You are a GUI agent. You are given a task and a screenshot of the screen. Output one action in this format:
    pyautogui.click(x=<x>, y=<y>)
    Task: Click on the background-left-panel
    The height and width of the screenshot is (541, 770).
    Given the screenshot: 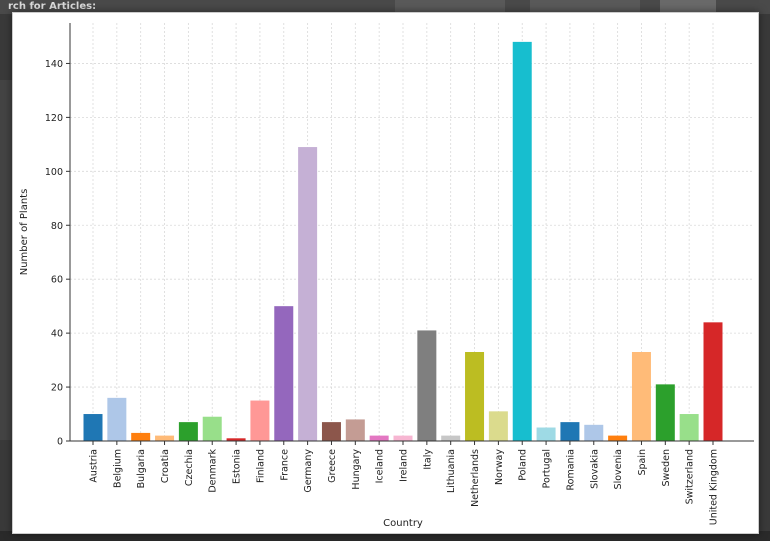 What is the action you would take?
    pyautogui.click(x=6, y=260)
    